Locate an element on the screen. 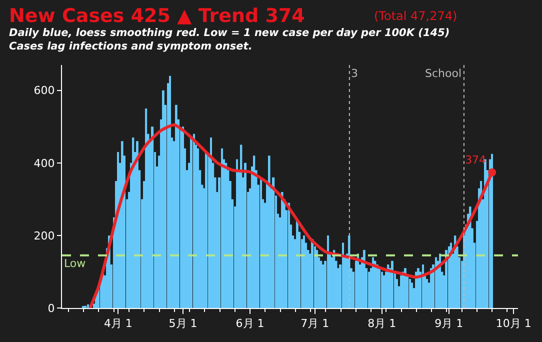 The image size is (542, 342). ref-line-label: School is located at coordinates (443, 73).